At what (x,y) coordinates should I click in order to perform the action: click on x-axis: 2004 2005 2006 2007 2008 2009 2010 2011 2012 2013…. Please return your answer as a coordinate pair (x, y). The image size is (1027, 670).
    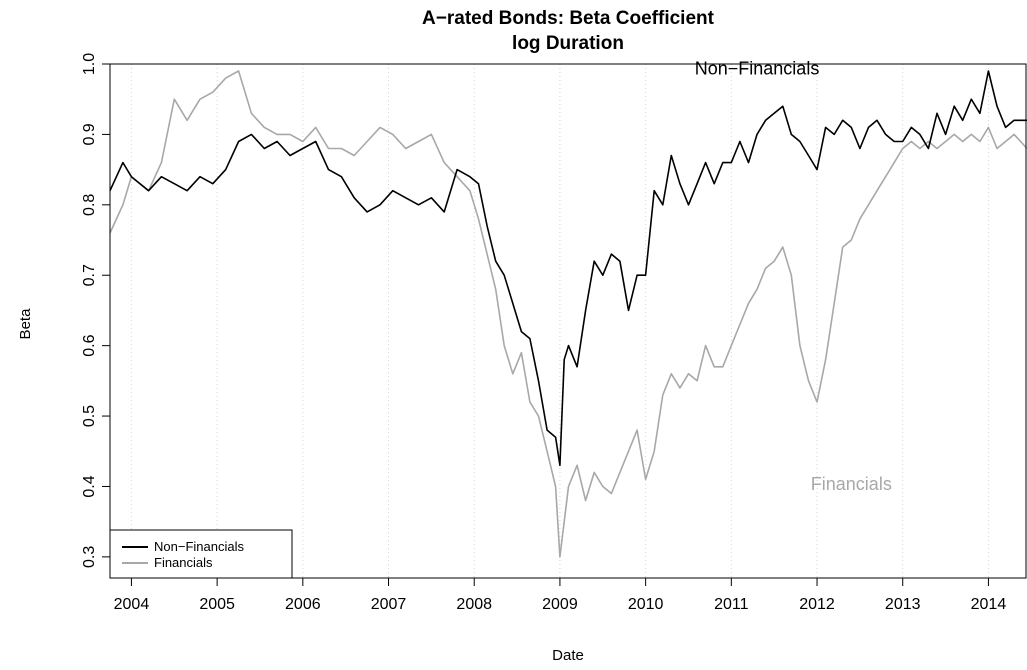
    Looking at the image, I should click on (560, 595).